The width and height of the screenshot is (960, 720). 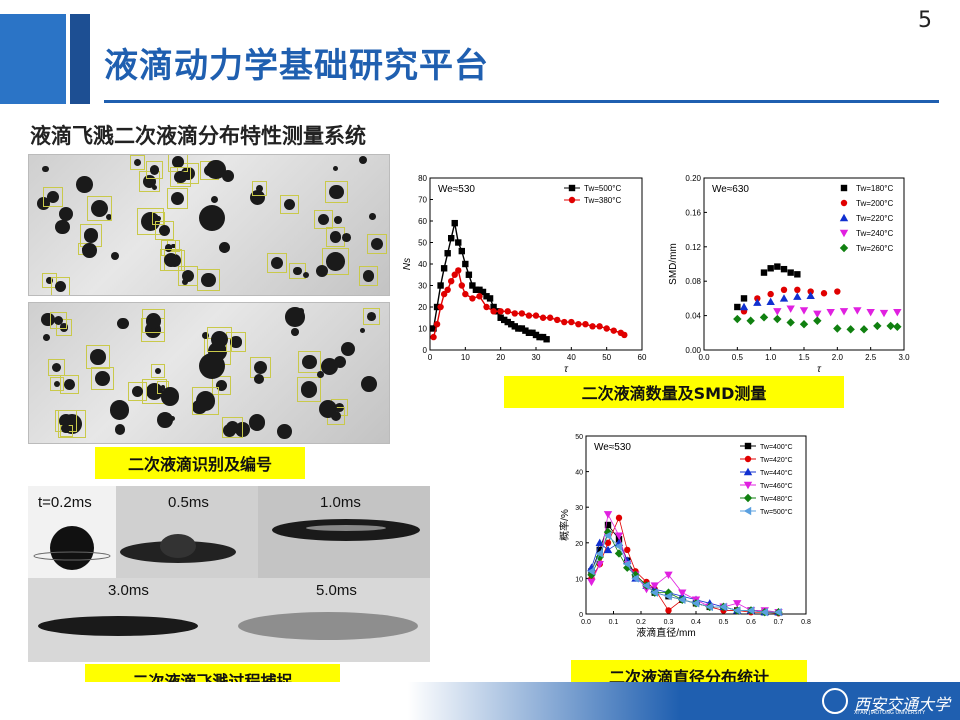 What do you see at coordinates (612, 447) in the screenshot?
I see `annotation-we: We≈530` at bounding box center [612, 447].